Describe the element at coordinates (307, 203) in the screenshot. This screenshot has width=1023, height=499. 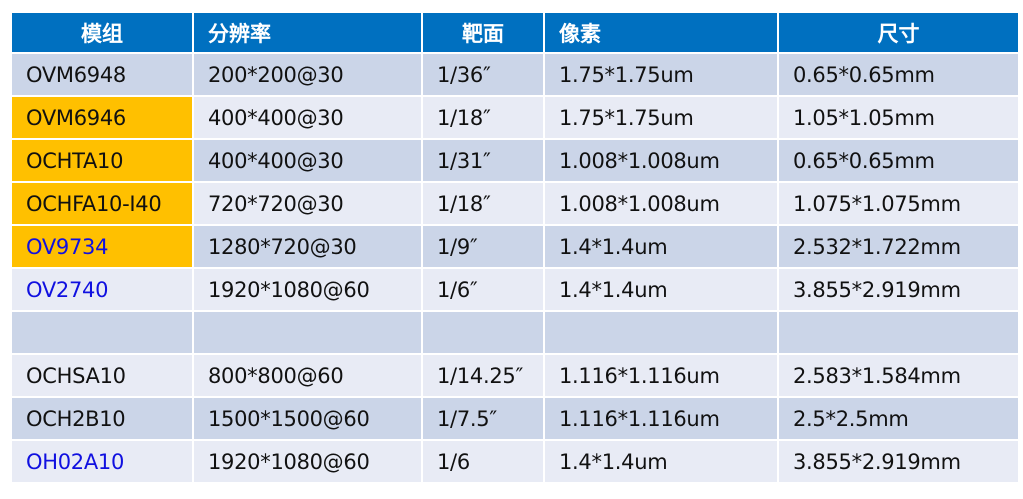
I see `cell-resolution: 720*720@30` at that location.